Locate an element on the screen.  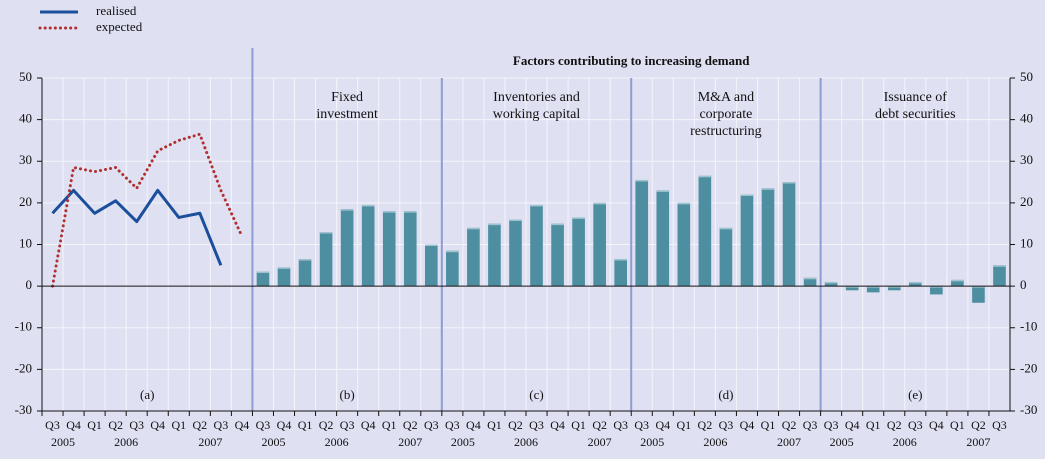
panel-label: (c) is located at coordinates (536, 394).